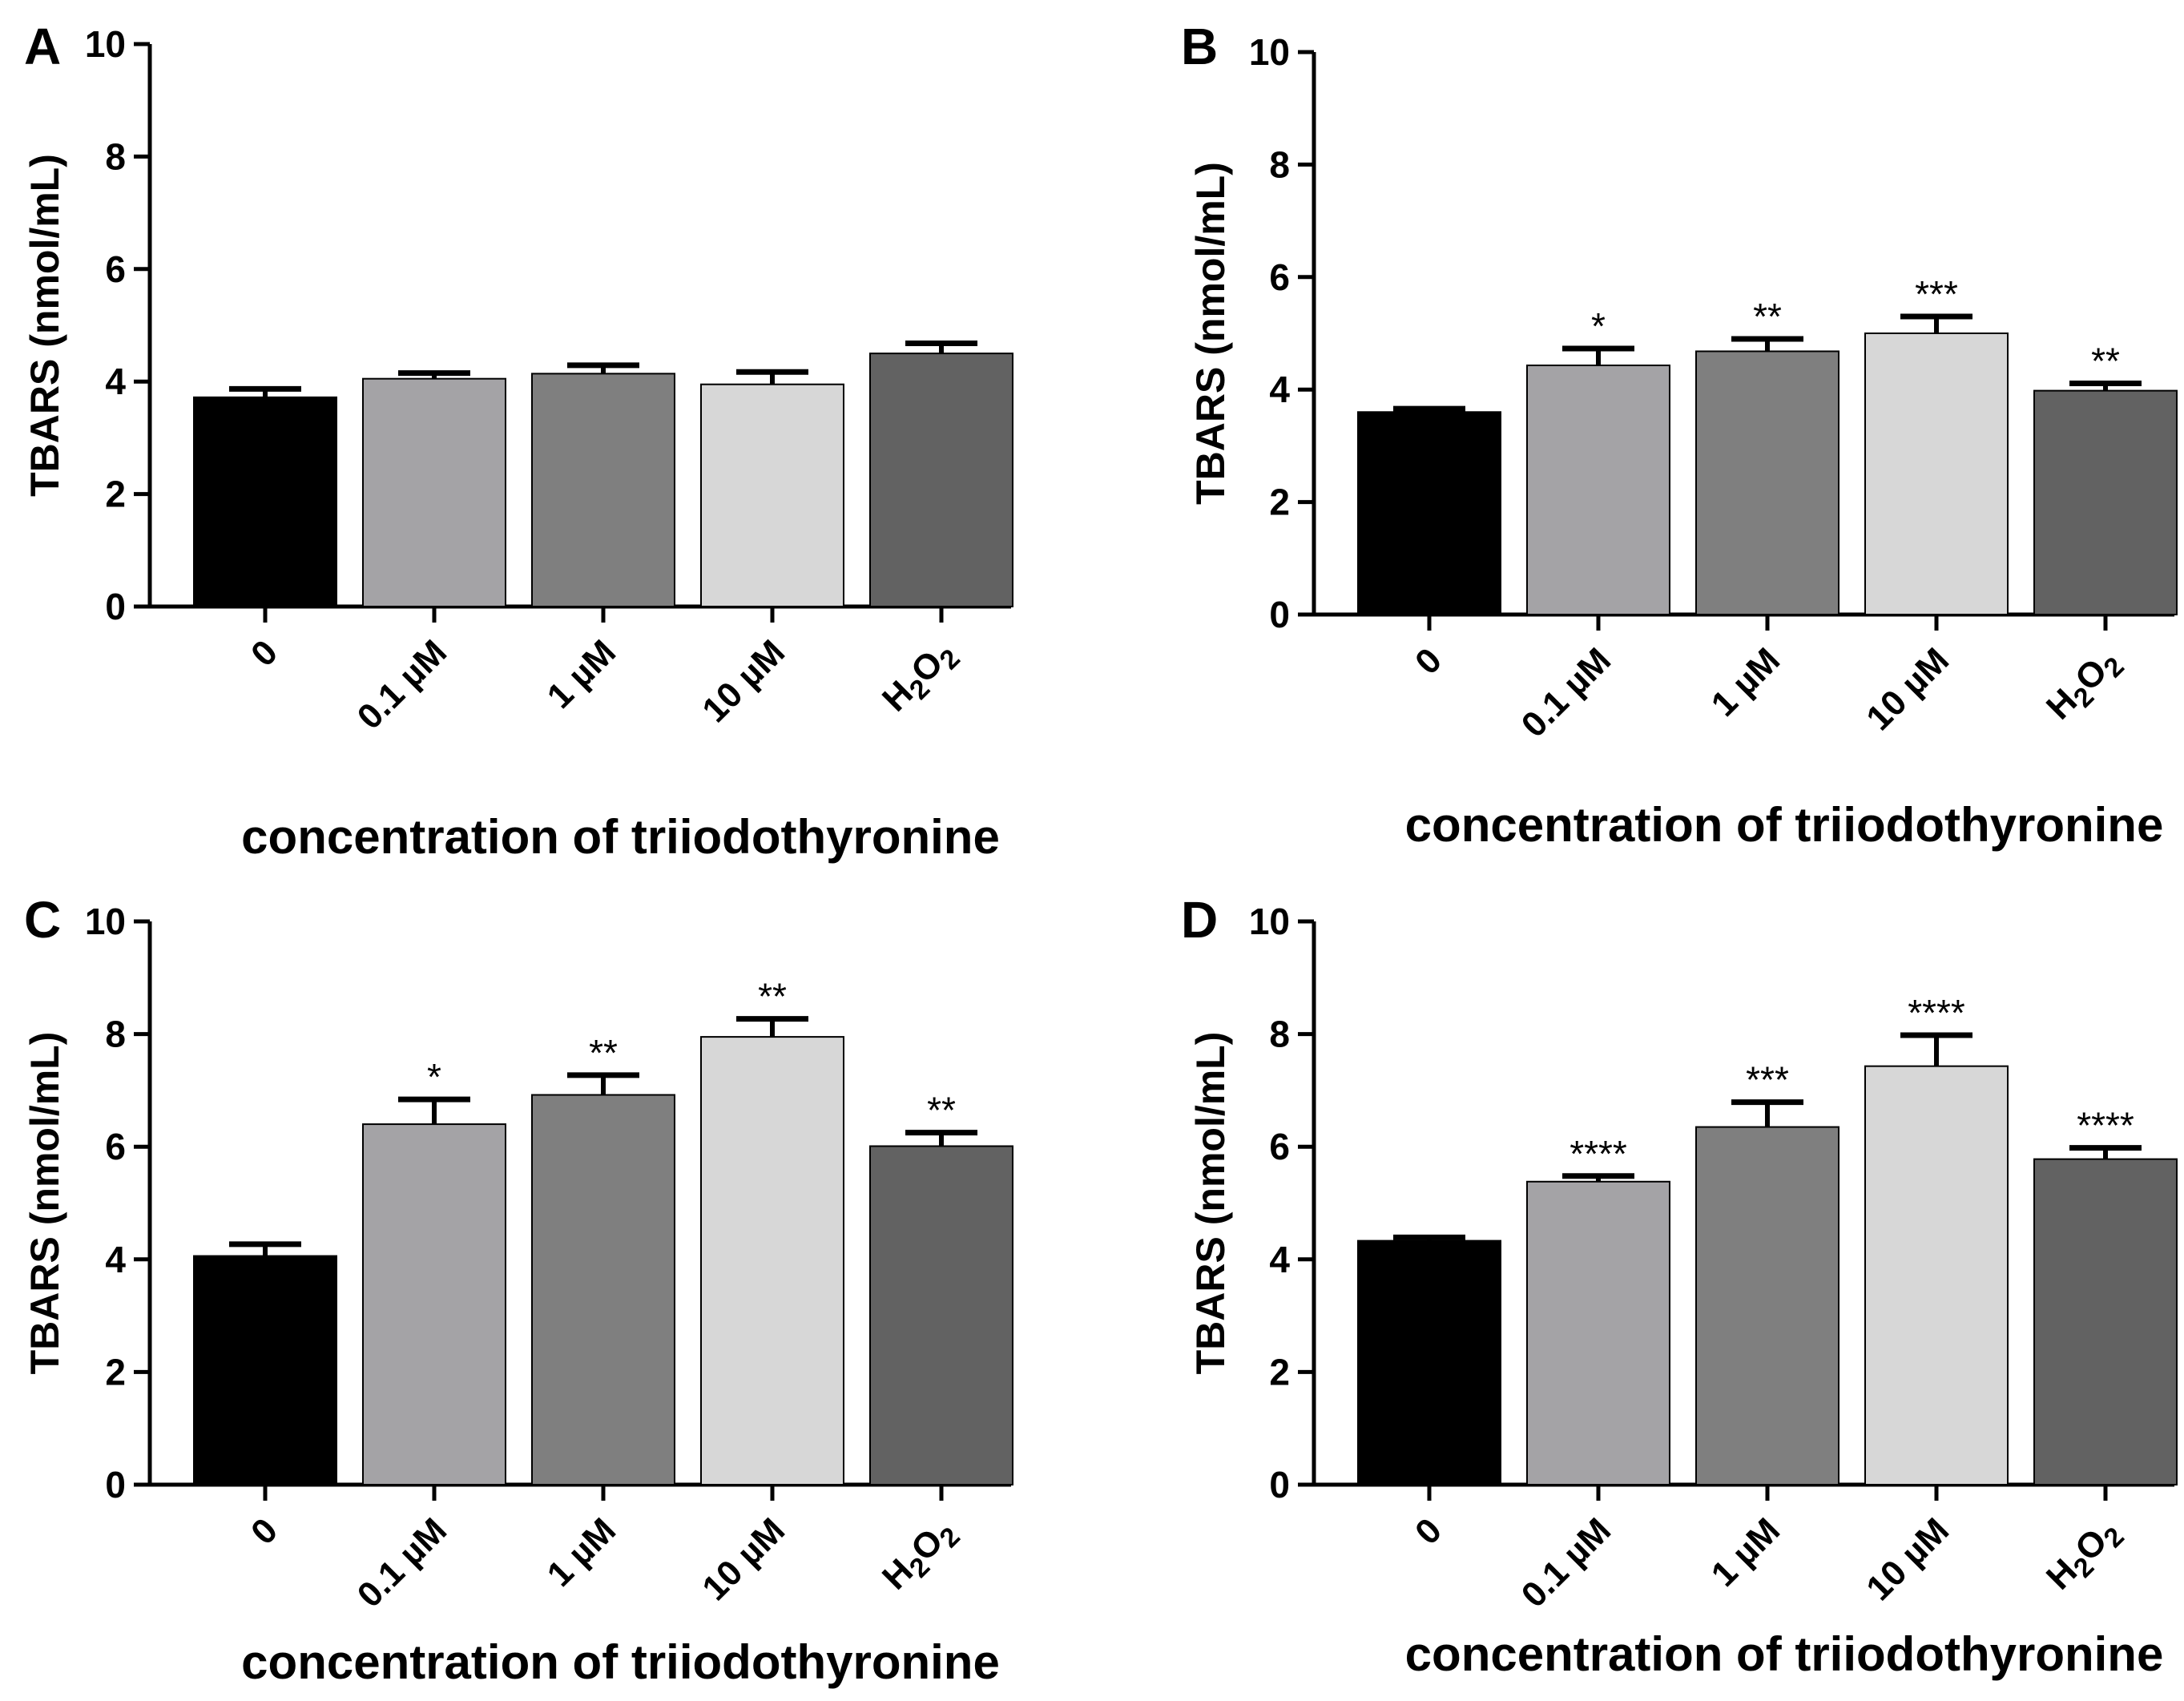  Describe the element at coordinates (1199, 920) in the screenshot. I see `panel-letter: D` at that location.